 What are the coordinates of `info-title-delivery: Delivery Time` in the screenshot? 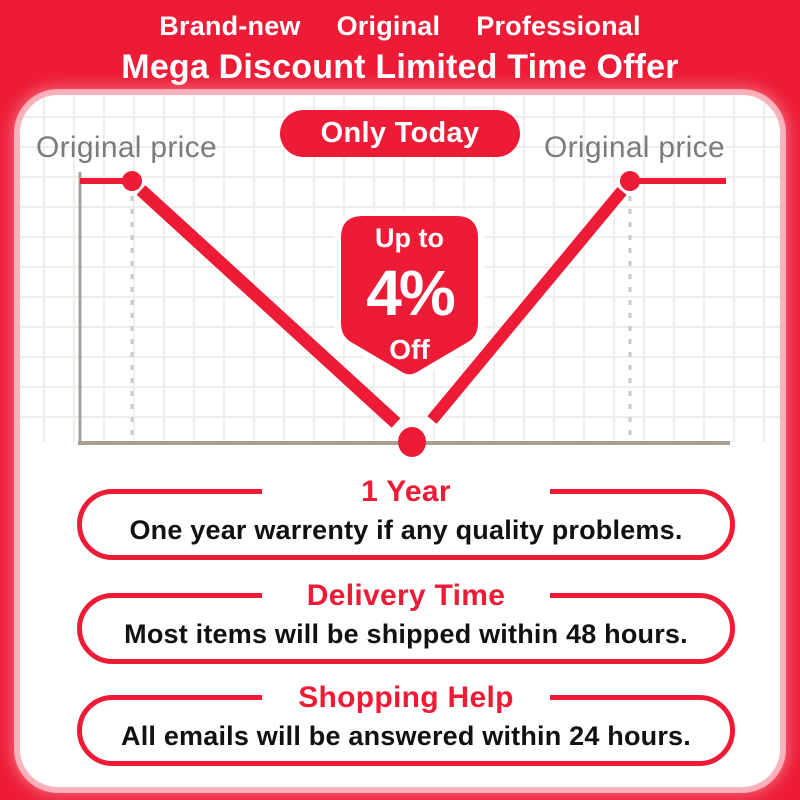 It's located at (406, 596).